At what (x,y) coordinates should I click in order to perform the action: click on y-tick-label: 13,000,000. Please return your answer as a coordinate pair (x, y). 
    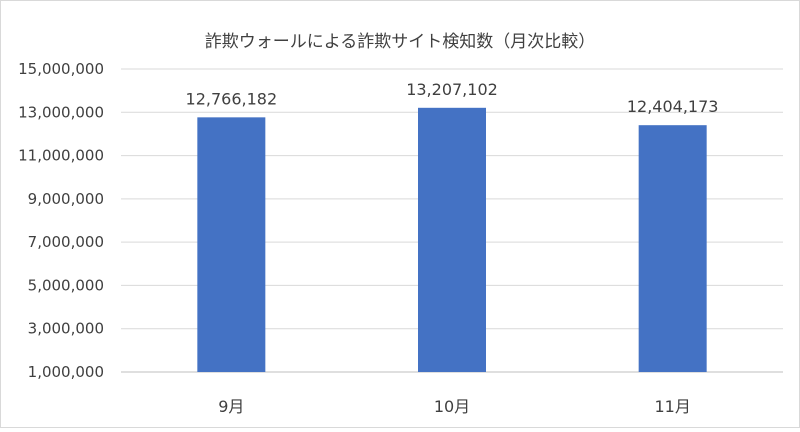
    Looking at the image, I should click on (61, 112).